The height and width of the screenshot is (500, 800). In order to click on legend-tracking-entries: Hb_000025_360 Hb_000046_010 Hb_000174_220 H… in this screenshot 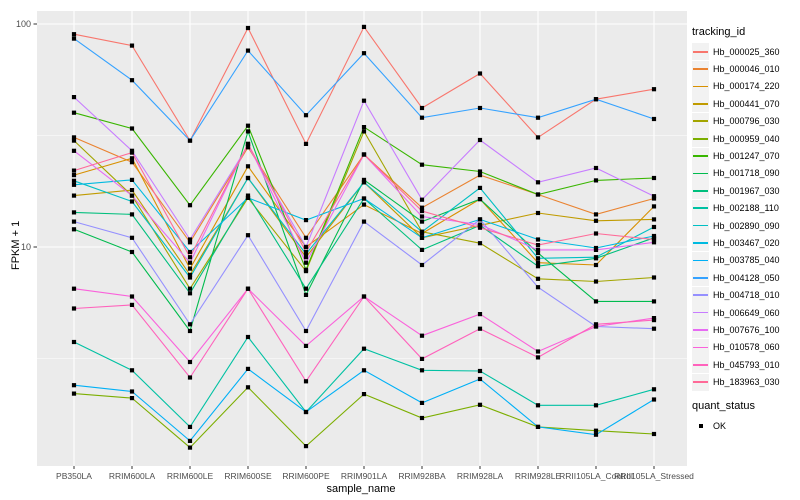, I will do `click(736, 217)`.